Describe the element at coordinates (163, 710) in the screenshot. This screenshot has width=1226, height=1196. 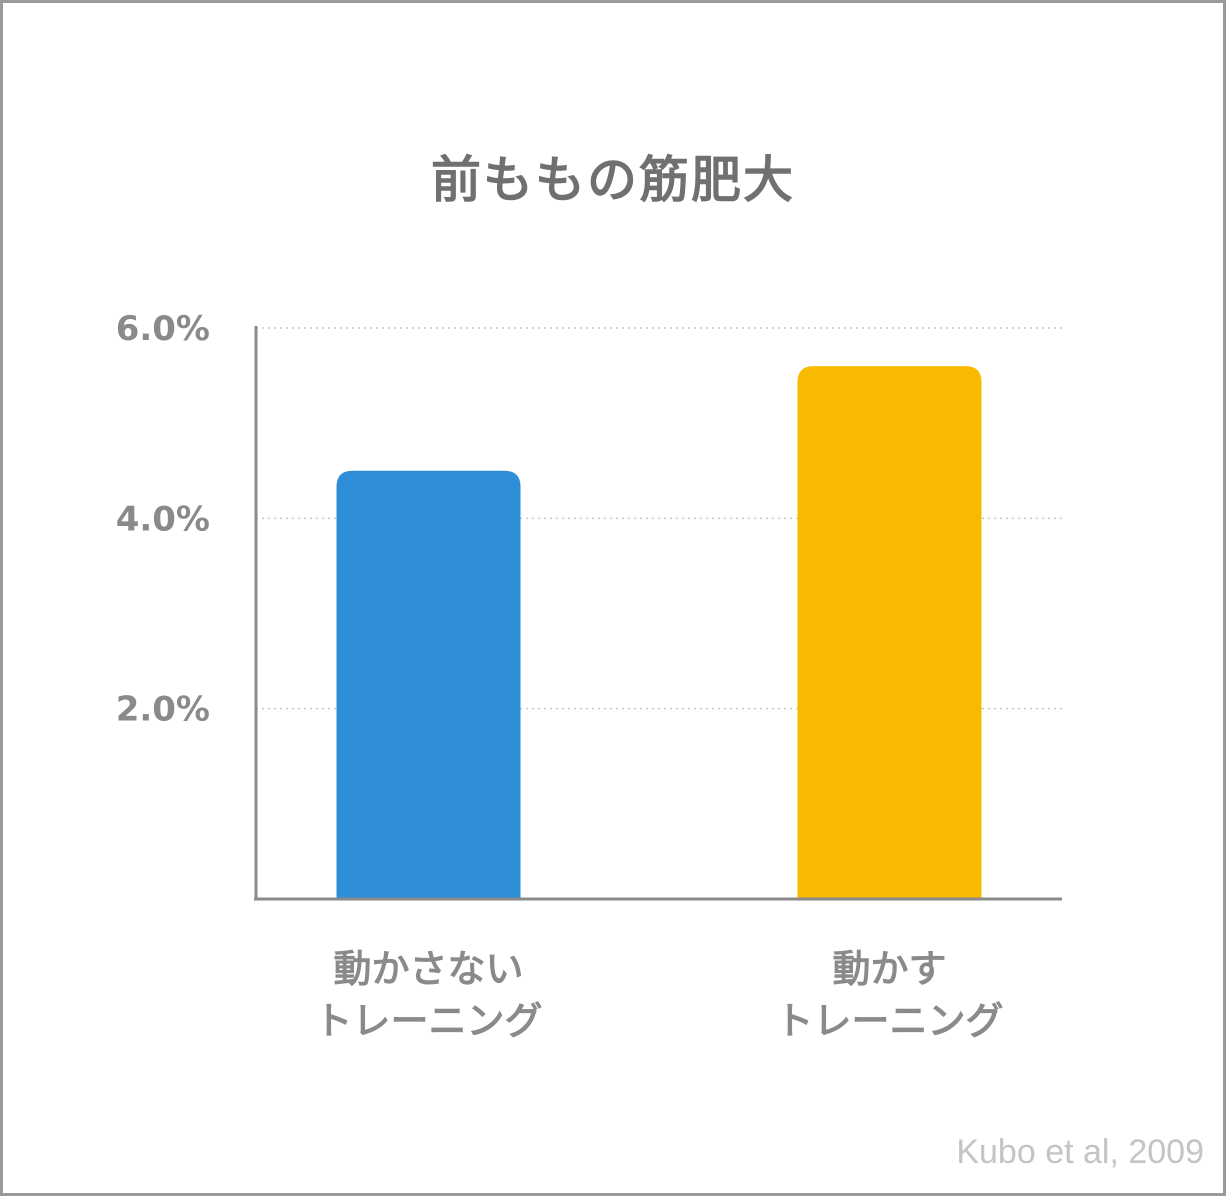
I see `y-tick-label: 2.0%` at that location.